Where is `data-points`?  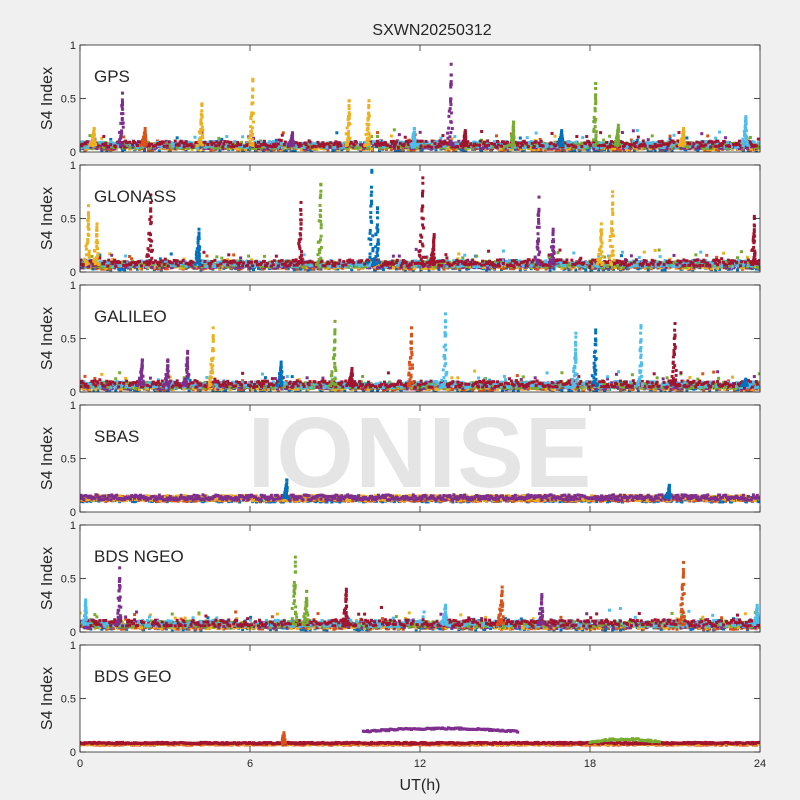
data-points is located at coordinates (420, 107).